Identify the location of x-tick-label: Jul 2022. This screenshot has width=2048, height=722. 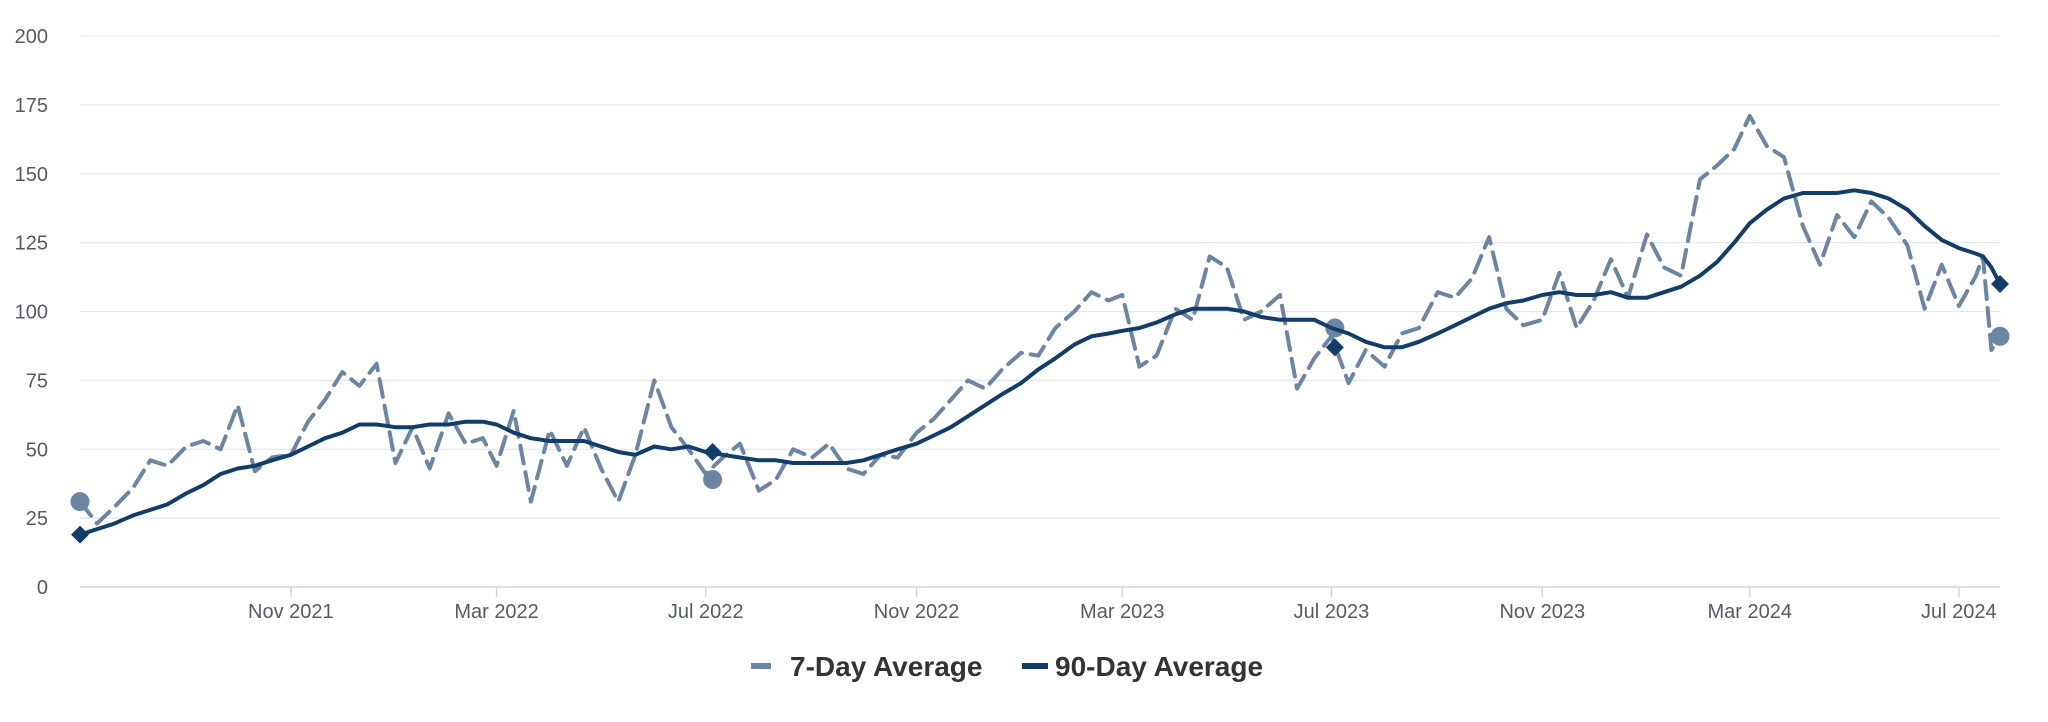
(706, 612).